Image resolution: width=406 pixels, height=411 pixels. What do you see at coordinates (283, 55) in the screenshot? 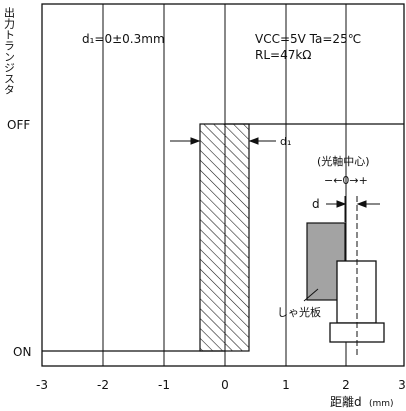
I see `conditions-line2: RL=47kΩ` at bounding box center [283, 55].